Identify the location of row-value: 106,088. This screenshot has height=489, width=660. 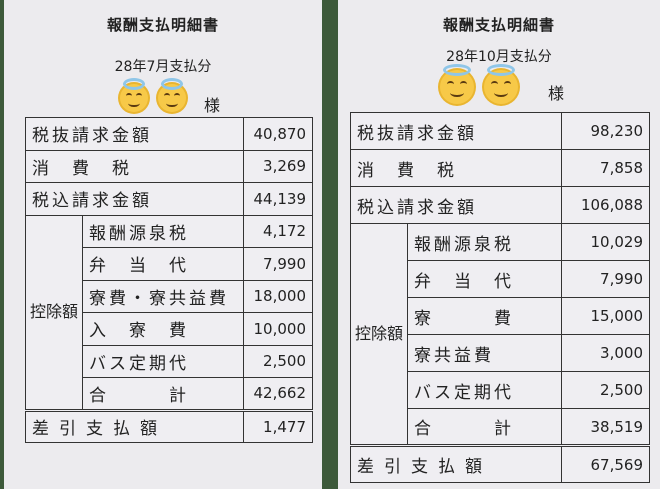
(605, 205).